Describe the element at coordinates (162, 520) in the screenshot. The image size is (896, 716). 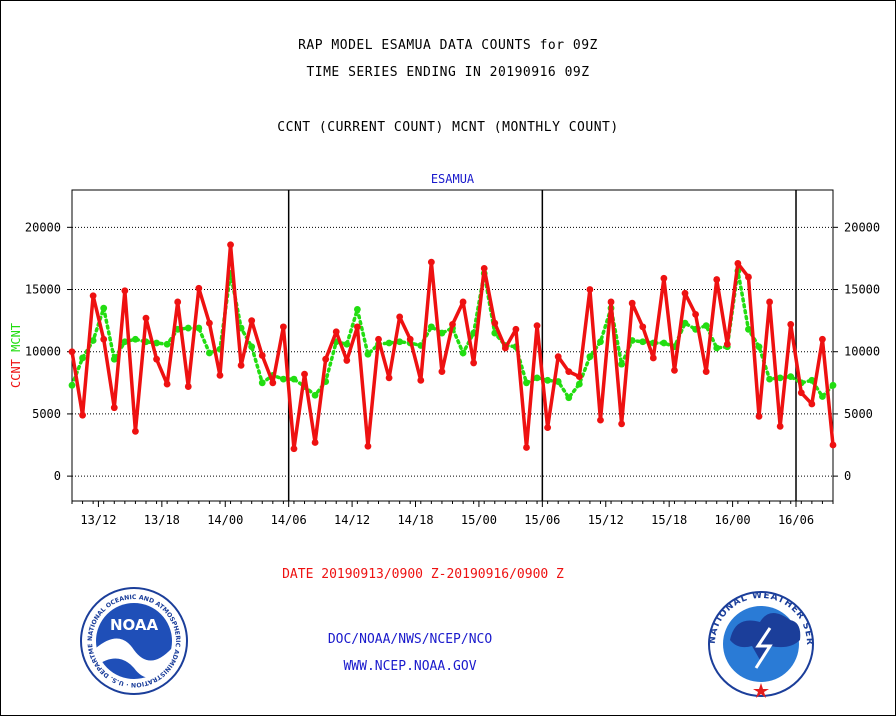
I see `x-tick-label: 13/18` at that location.